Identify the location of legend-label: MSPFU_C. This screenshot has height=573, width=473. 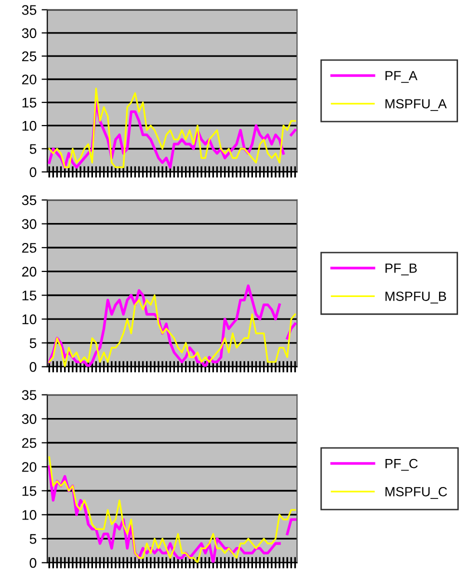
(416, 493).